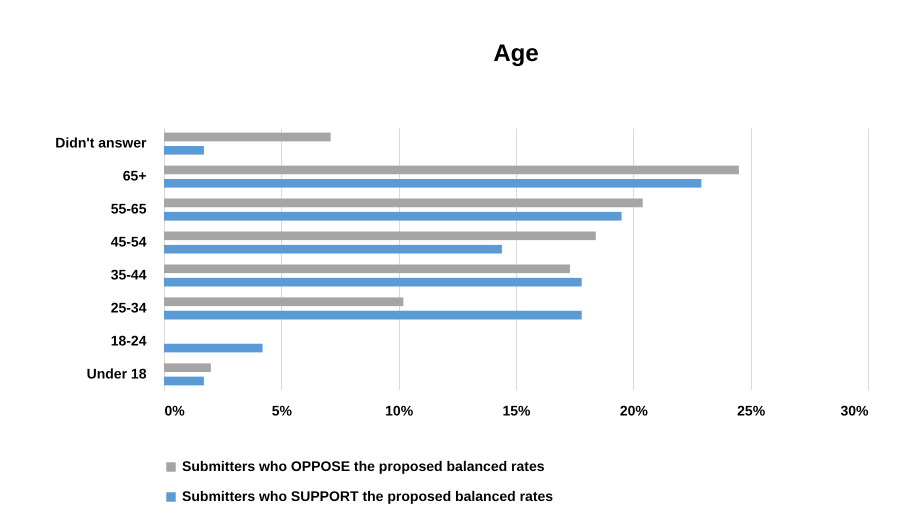  I want to click on x-tick-label: 30%, so click(855, 410).